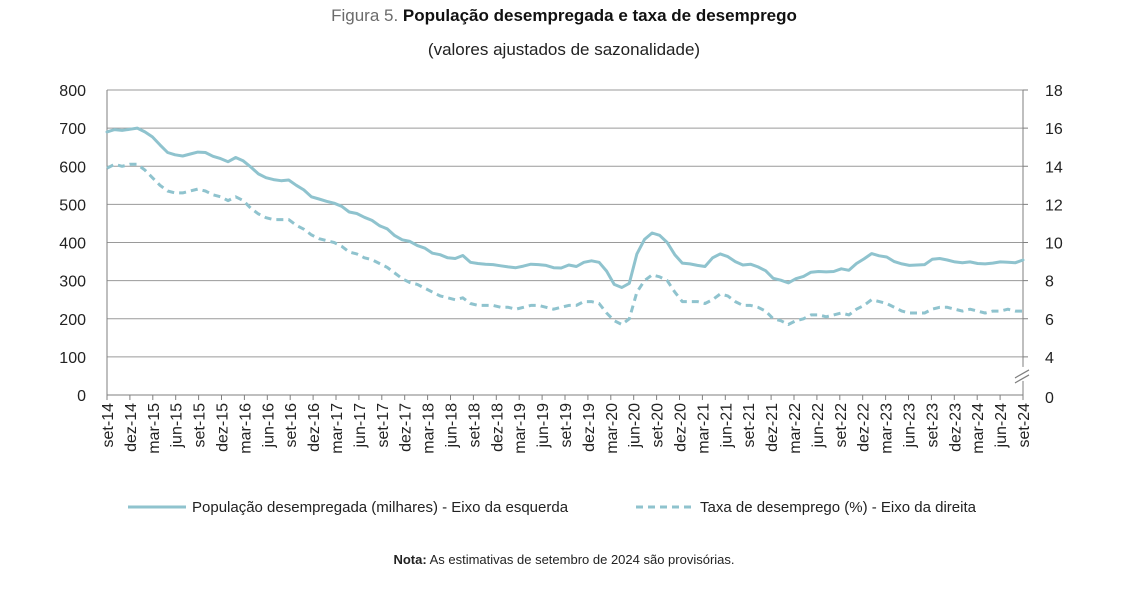  Describe the element at coordinates (658, 425) in the screenshot. I see `x-tick-label: set-20` at that location.